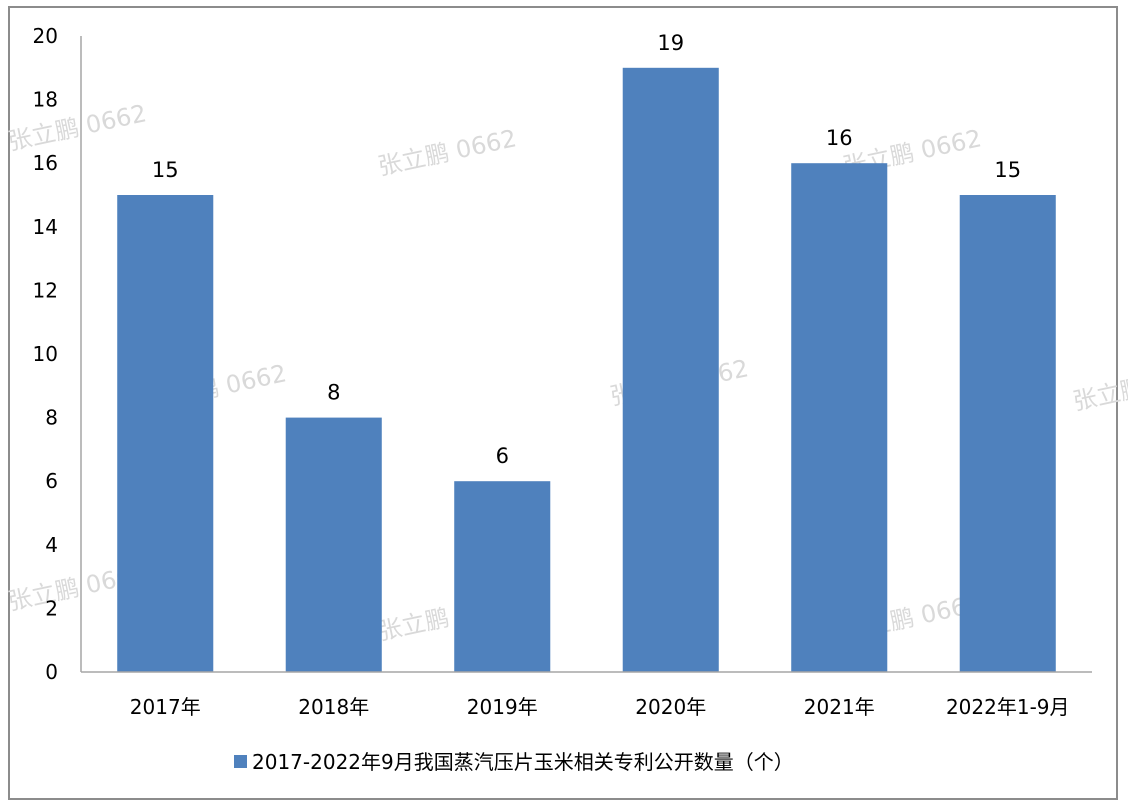  What do you see at coordinates (502, 456) in the screenshot?
I see `data-label: 6` at bounding box center [502, 456].